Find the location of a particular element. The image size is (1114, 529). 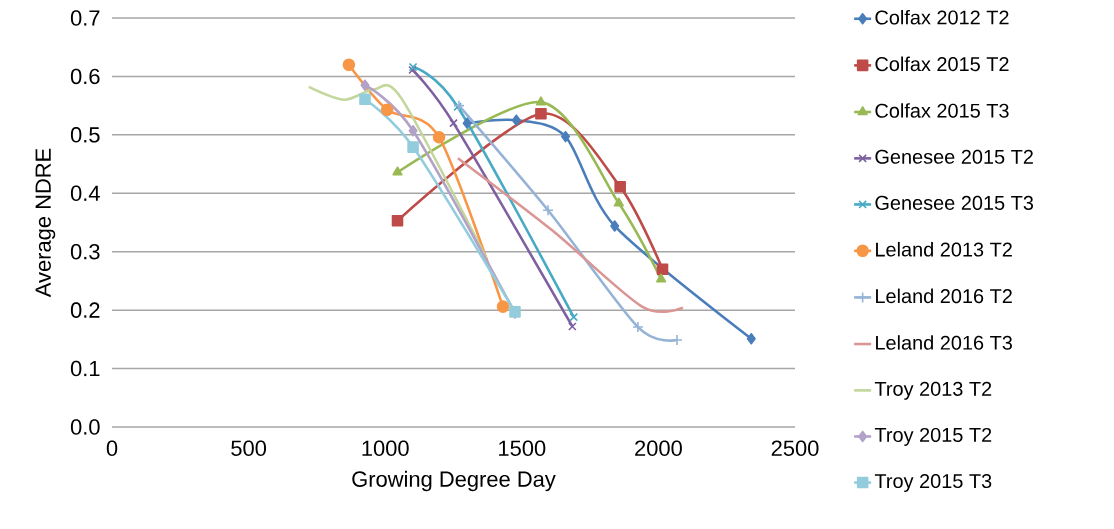

y-axis-title: Average NDRE is located at coordinates (45, 223).